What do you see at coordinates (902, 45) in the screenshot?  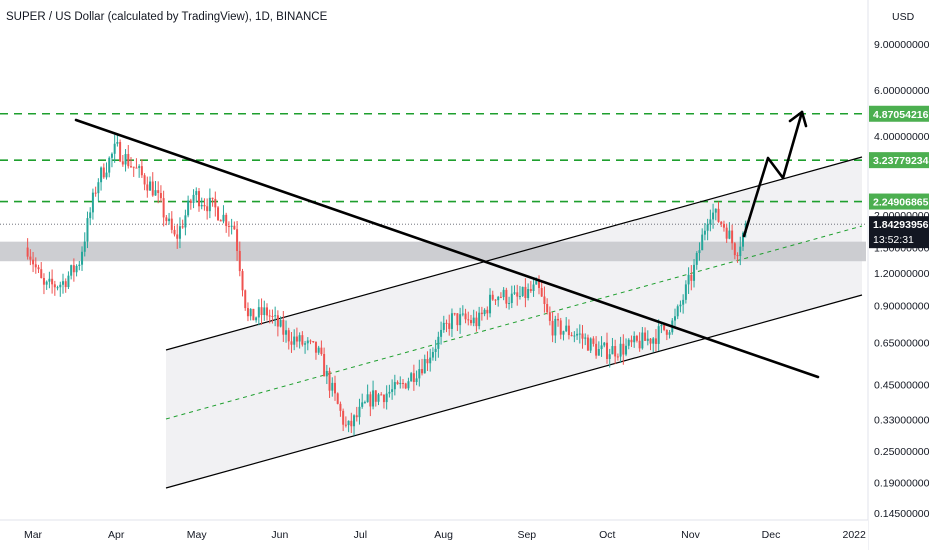 I see `price-tick-label: 9.00000000` at bounding box center [902, 45].